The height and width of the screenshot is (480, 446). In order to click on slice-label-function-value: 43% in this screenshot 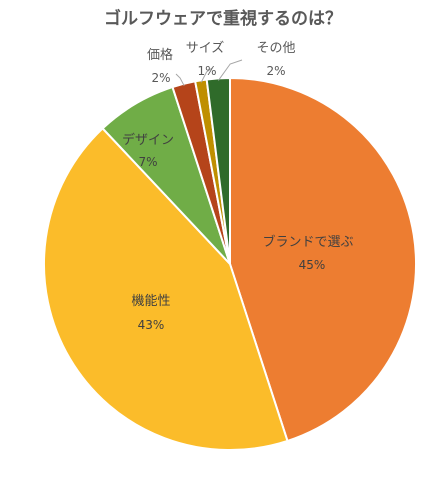, I will do `click(151, 325)`.